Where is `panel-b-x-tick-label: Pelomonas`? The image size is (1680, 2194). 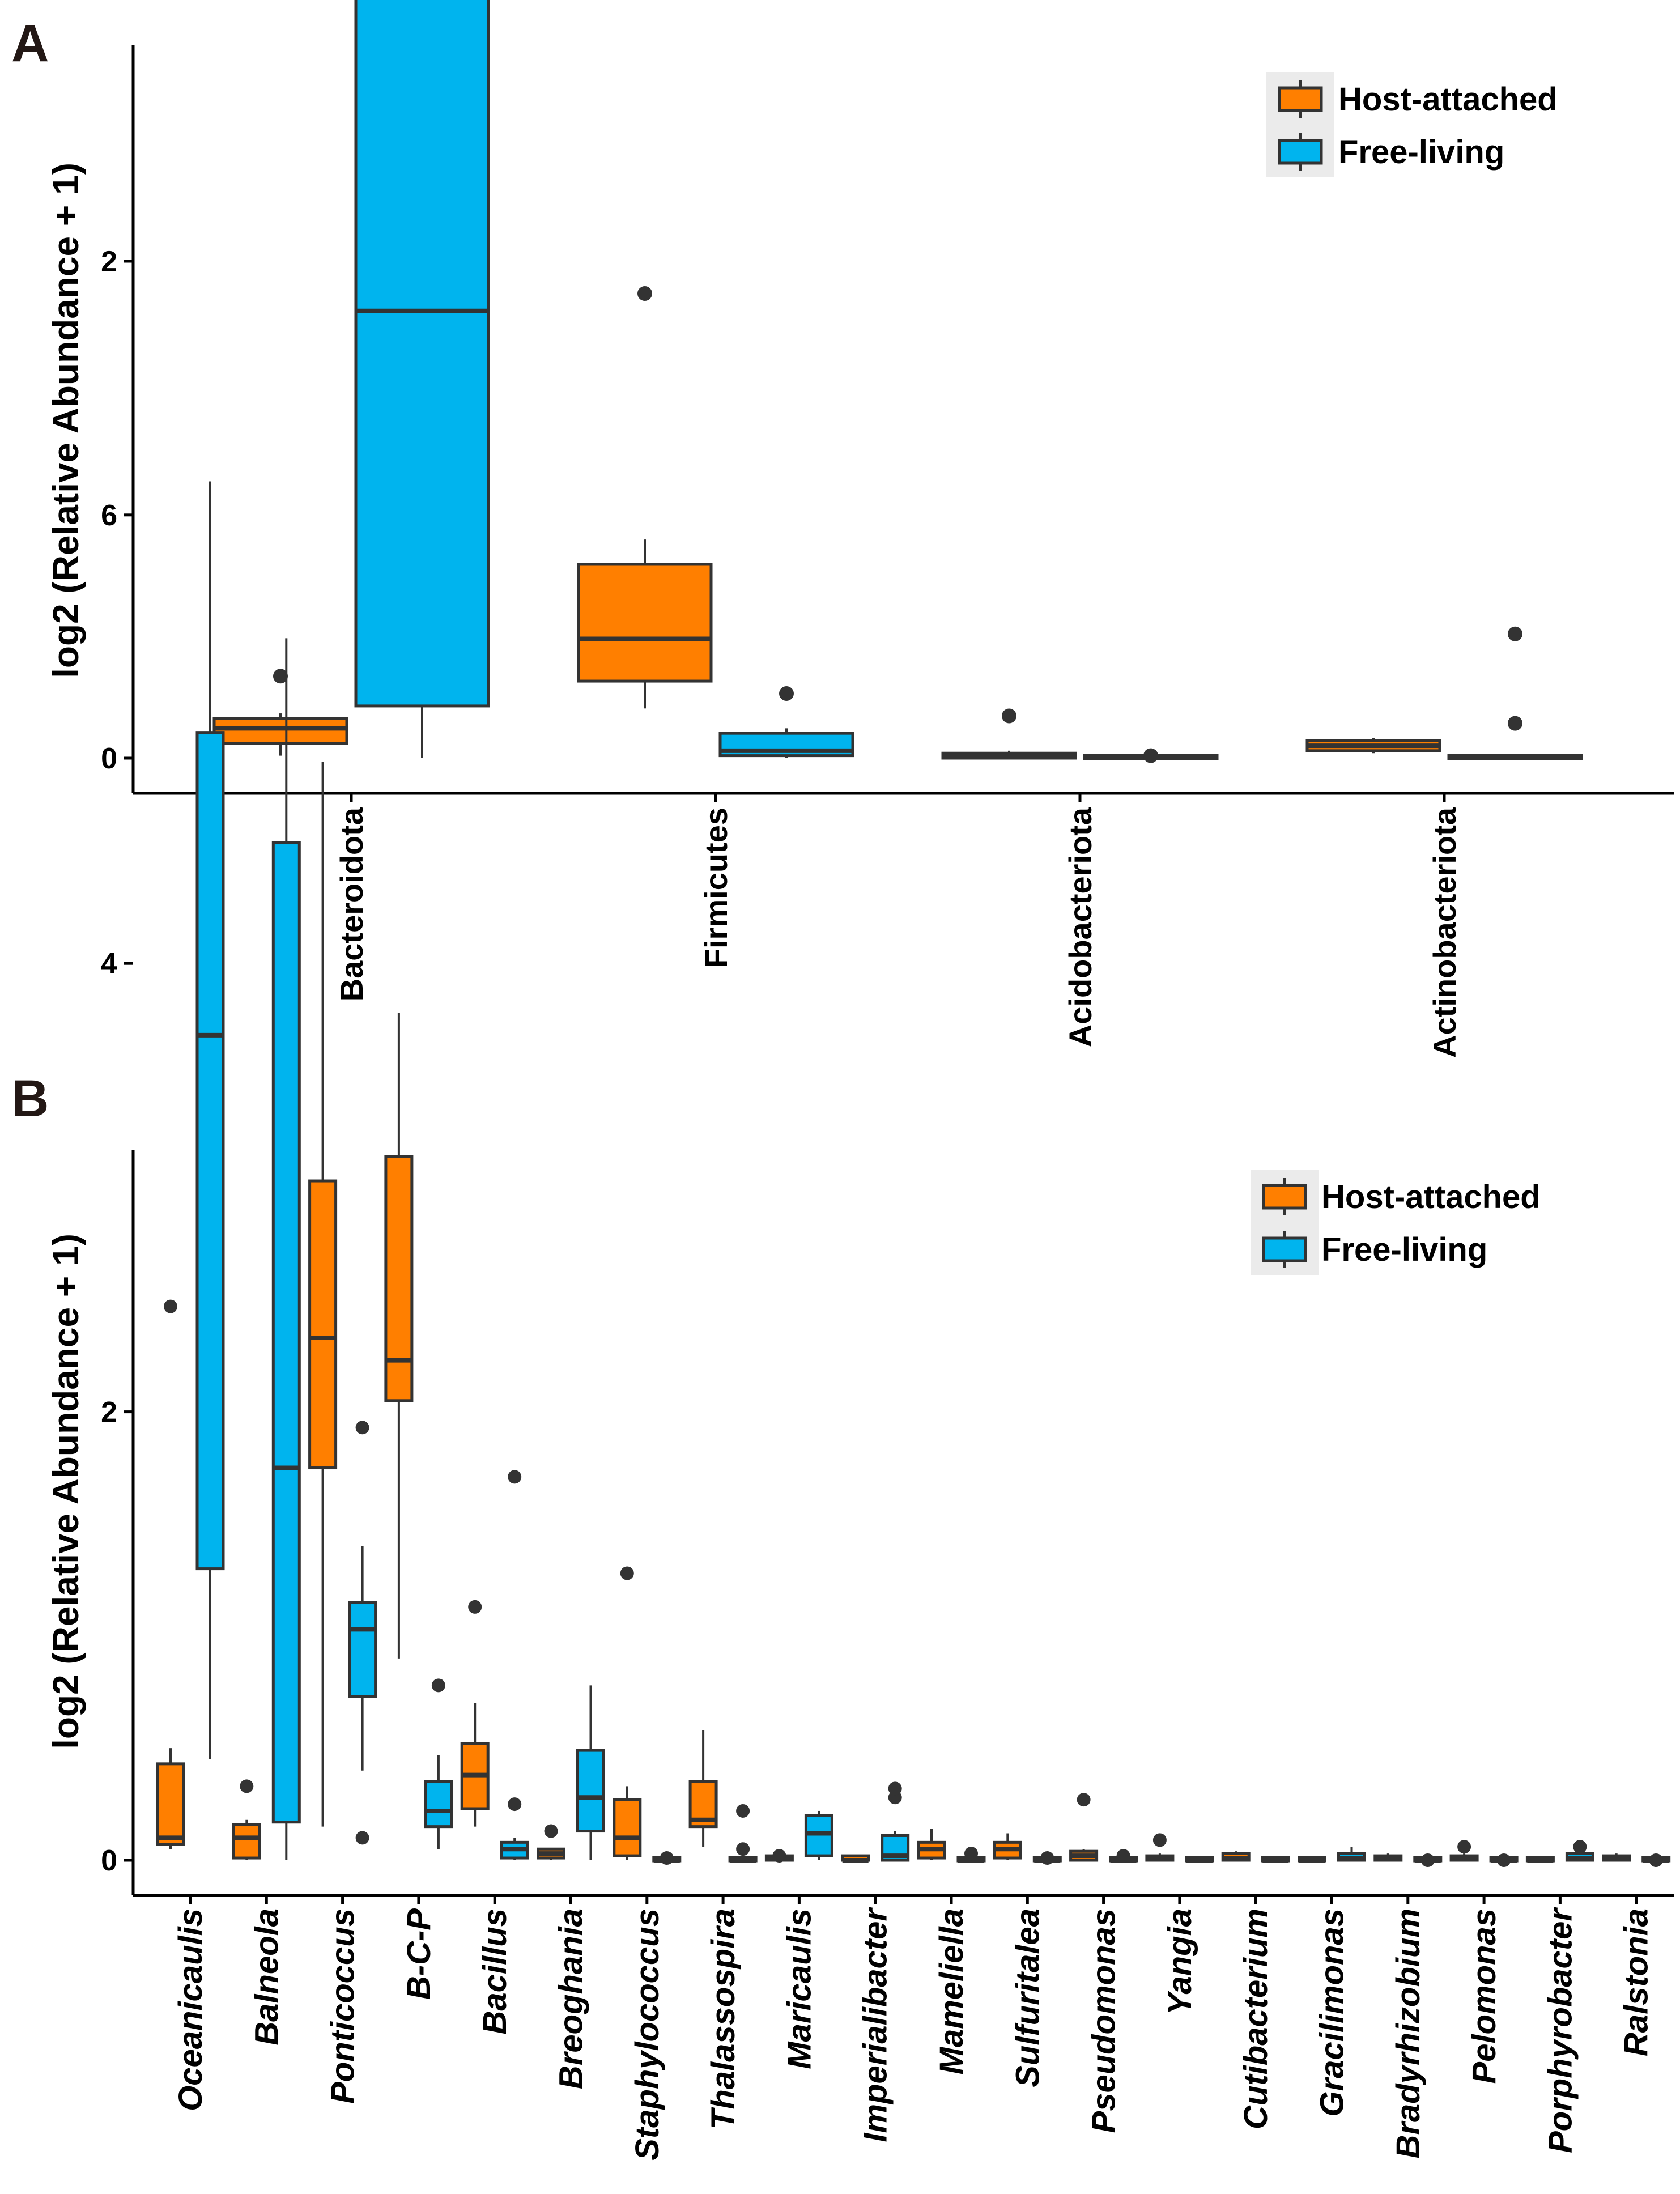 panel-b-x-tick-label: Pelomonas is located at coordinates (1485, 1996).